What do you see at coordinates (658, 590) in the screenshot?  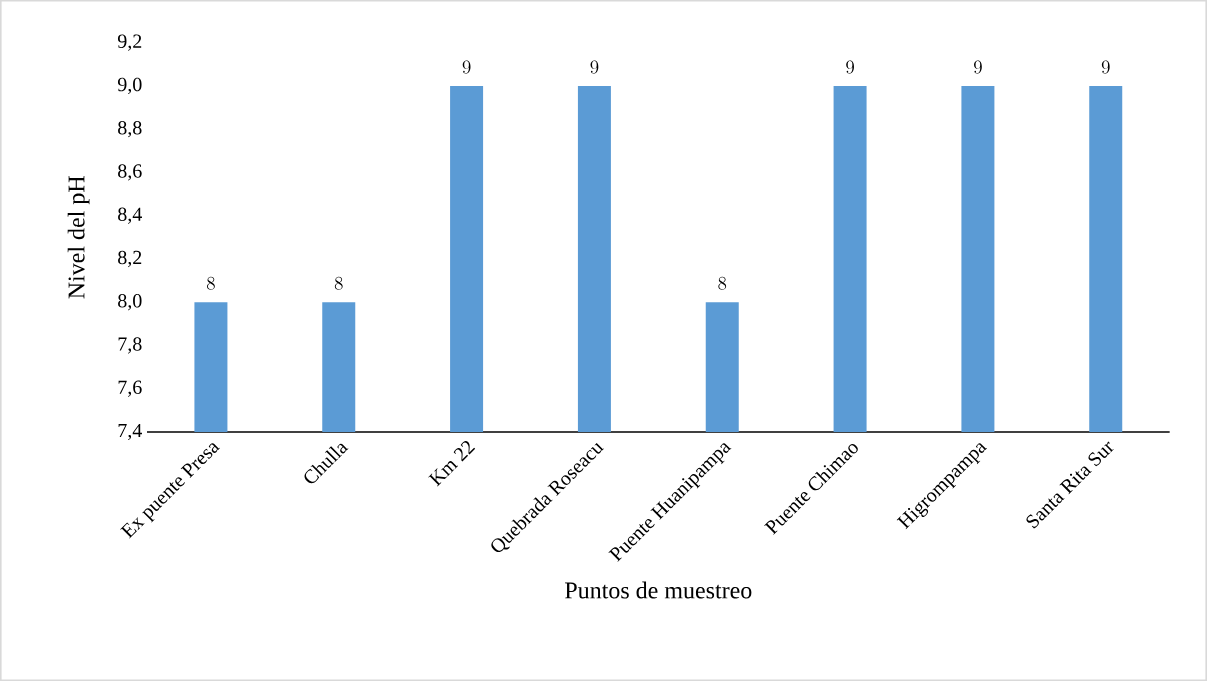 I see `x-axis-title: Puntos de muestreo` at bounding box center [658, 590].